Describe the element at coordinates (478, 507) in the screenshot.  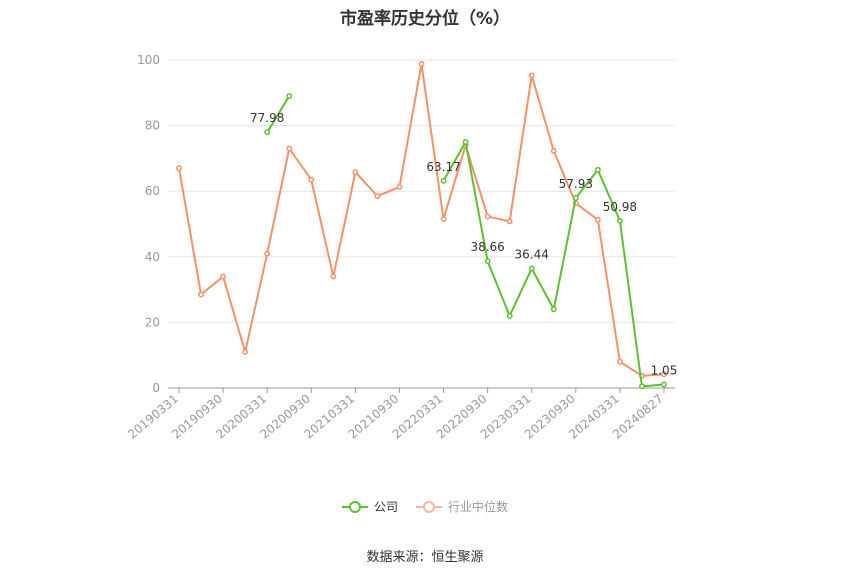
I see `legend-industry-label: 行业中位数` at that location.